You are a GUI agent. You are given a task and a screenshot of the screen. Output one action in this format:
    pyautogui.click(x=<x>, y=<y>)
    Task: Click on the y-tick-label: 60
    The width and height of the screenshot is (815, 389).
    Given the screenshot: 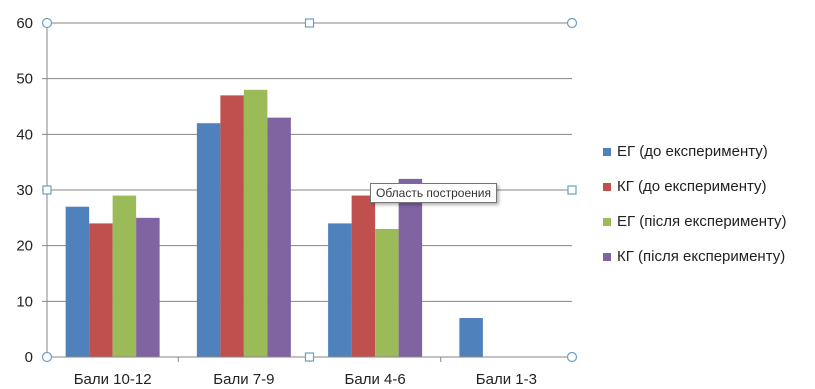 What is the action you would take?
    pyautogui.click(x=24, y=23)
    